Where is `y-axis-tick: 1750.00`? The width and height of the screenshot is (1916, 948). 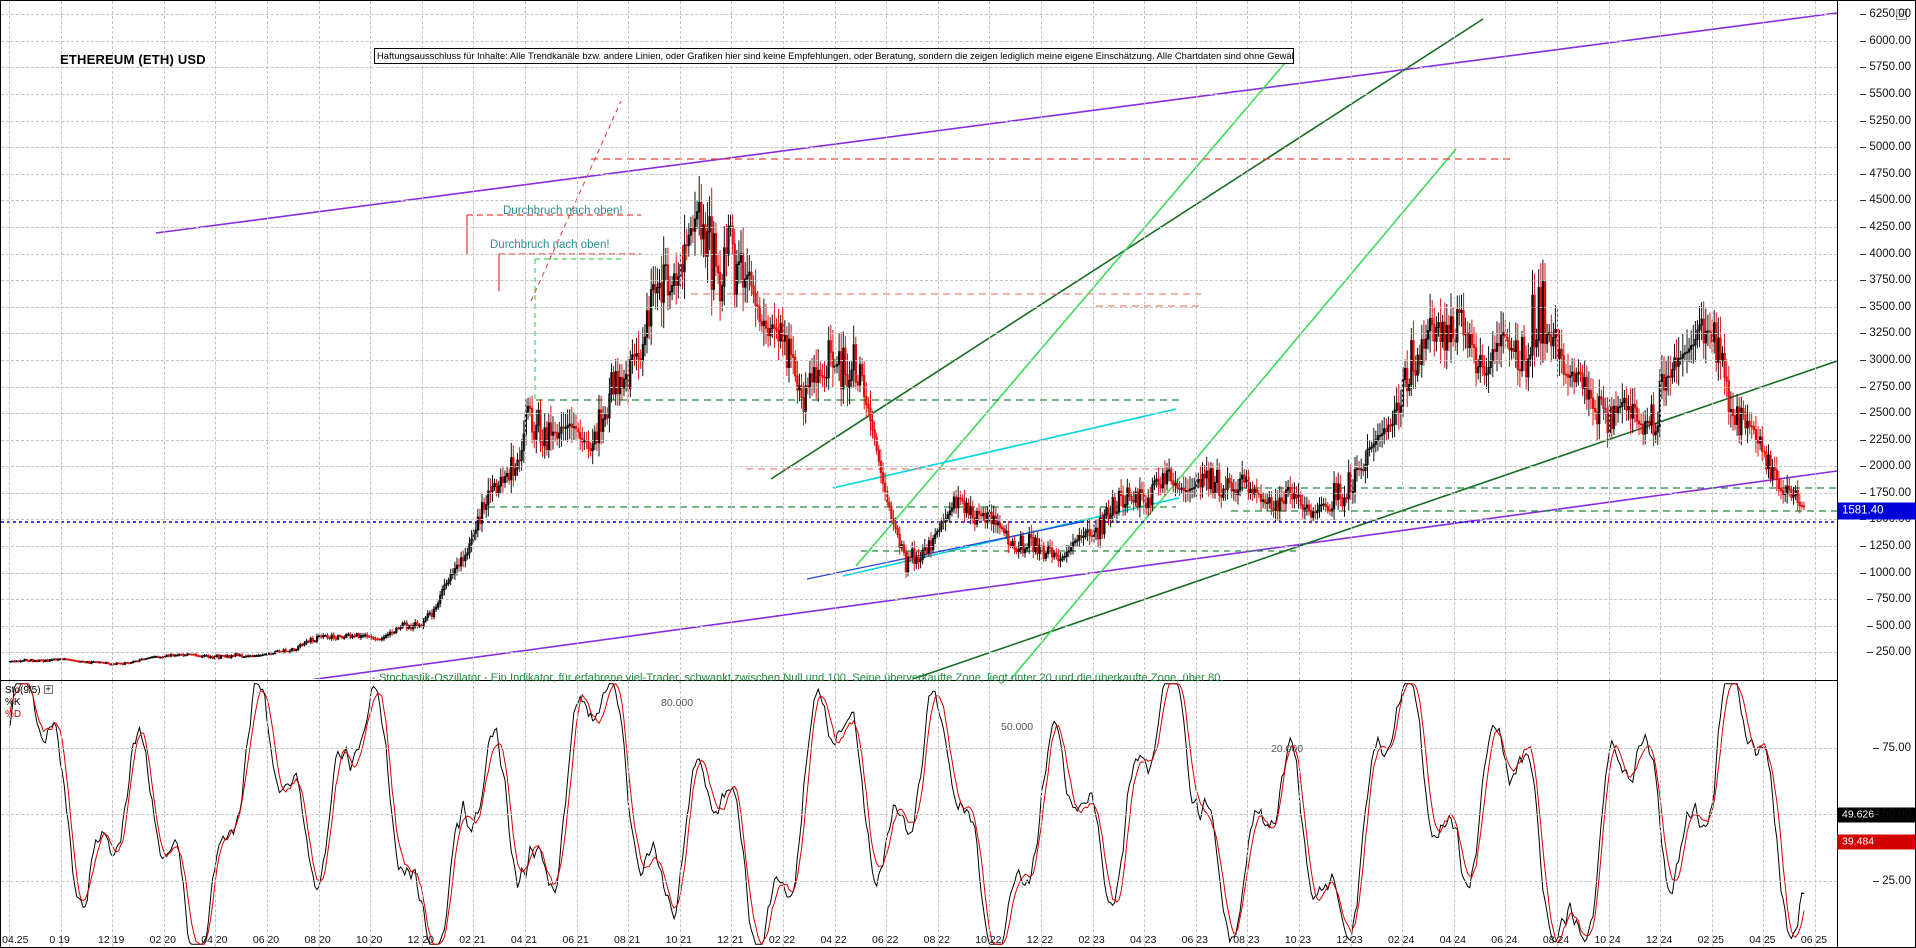 y-axis-tick: 1750.00 is located at coordinates (1885, 493).